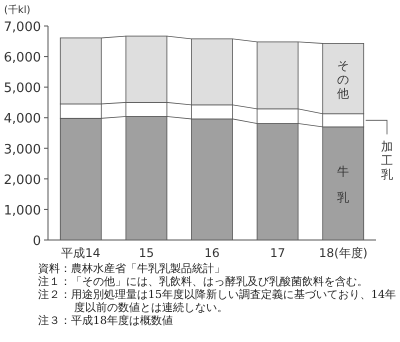  Describe the element at coordinates (80, 253) in the screenshot. I see `x-tick-label: 平成14` at that location.